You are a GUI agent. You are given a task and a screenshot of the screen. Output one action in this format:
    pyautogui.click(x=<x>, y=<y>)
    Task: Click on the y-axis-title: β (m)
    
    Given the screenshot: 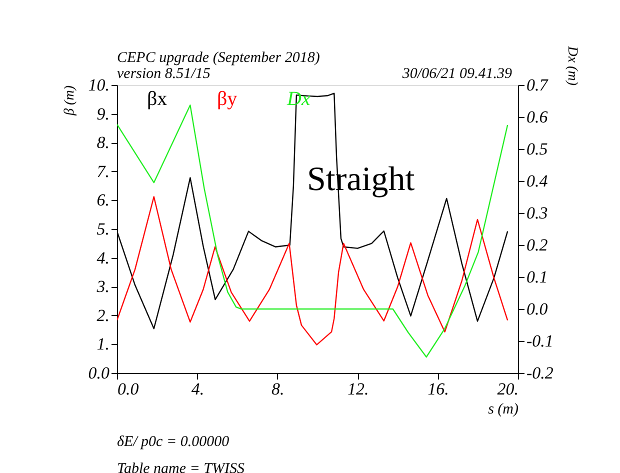 What is the action you would take?
    pyautogui.click(x=70, y=100)
    